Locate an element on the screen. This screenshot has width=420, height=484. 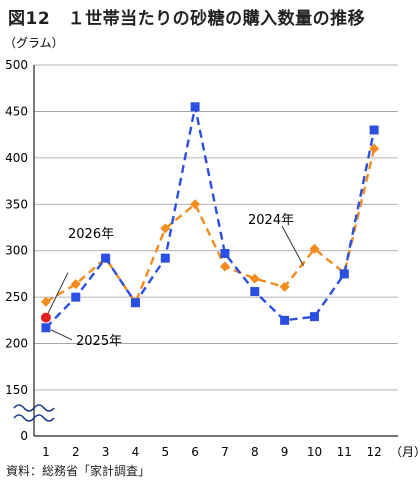
x-tick-label: 7 is located at coordinates (225, 452).